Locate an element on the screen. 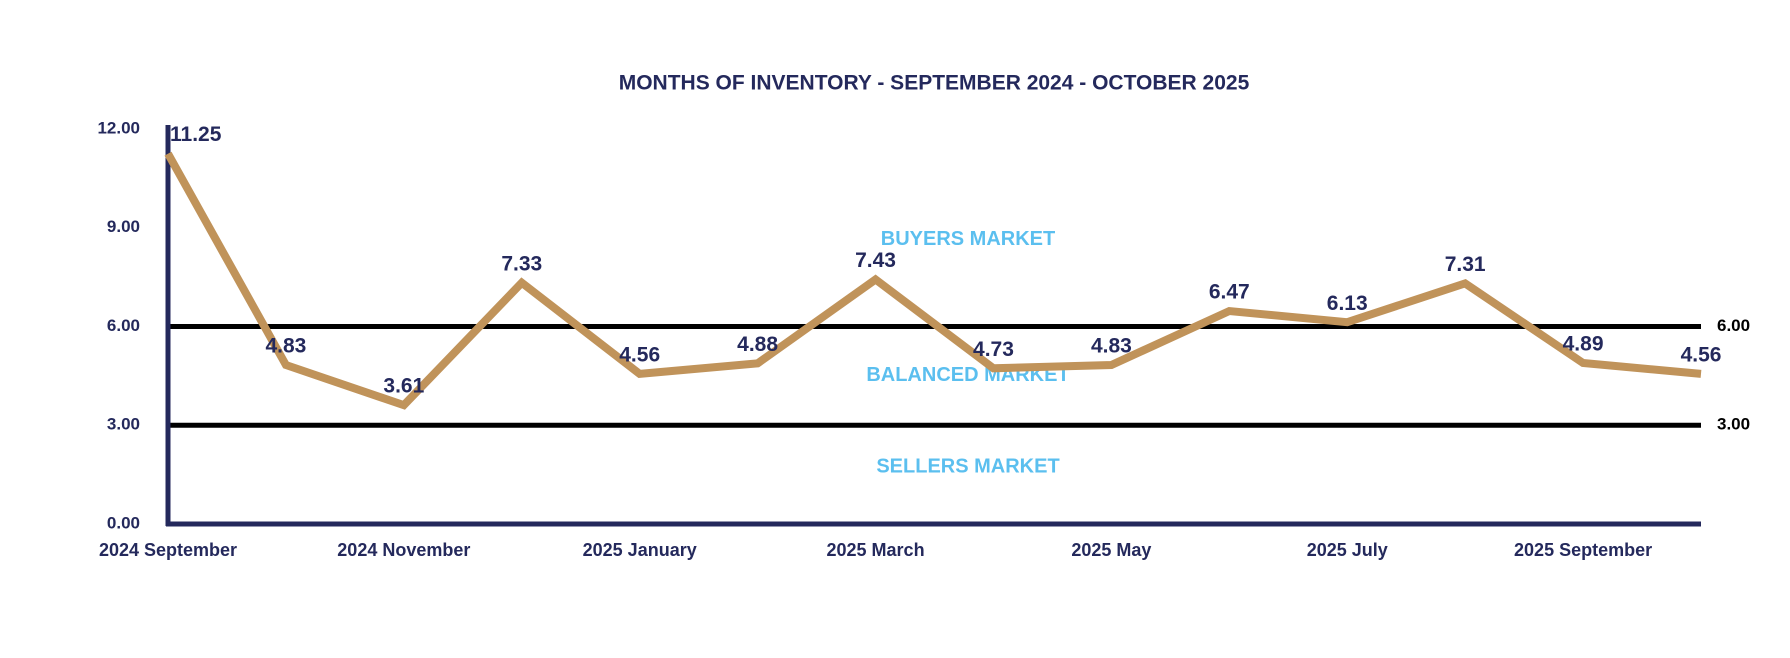  x-tick-label: 2024 November is located at coordinates (403, 550).